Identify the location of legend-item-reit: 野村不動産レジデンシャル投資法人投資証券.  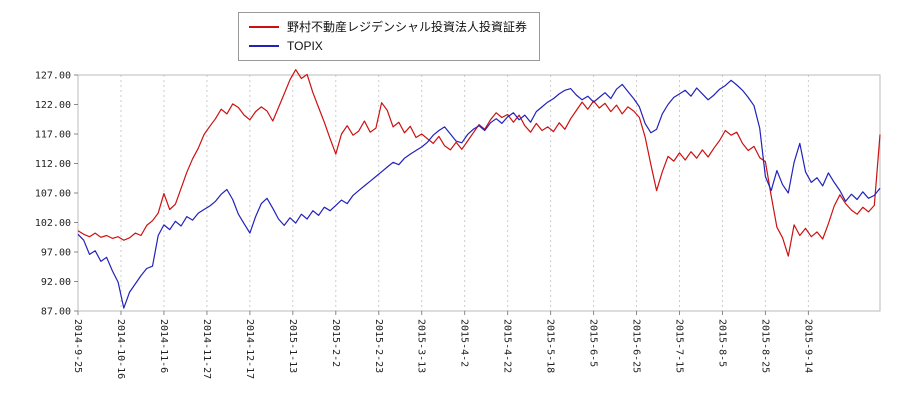
(388, 27).